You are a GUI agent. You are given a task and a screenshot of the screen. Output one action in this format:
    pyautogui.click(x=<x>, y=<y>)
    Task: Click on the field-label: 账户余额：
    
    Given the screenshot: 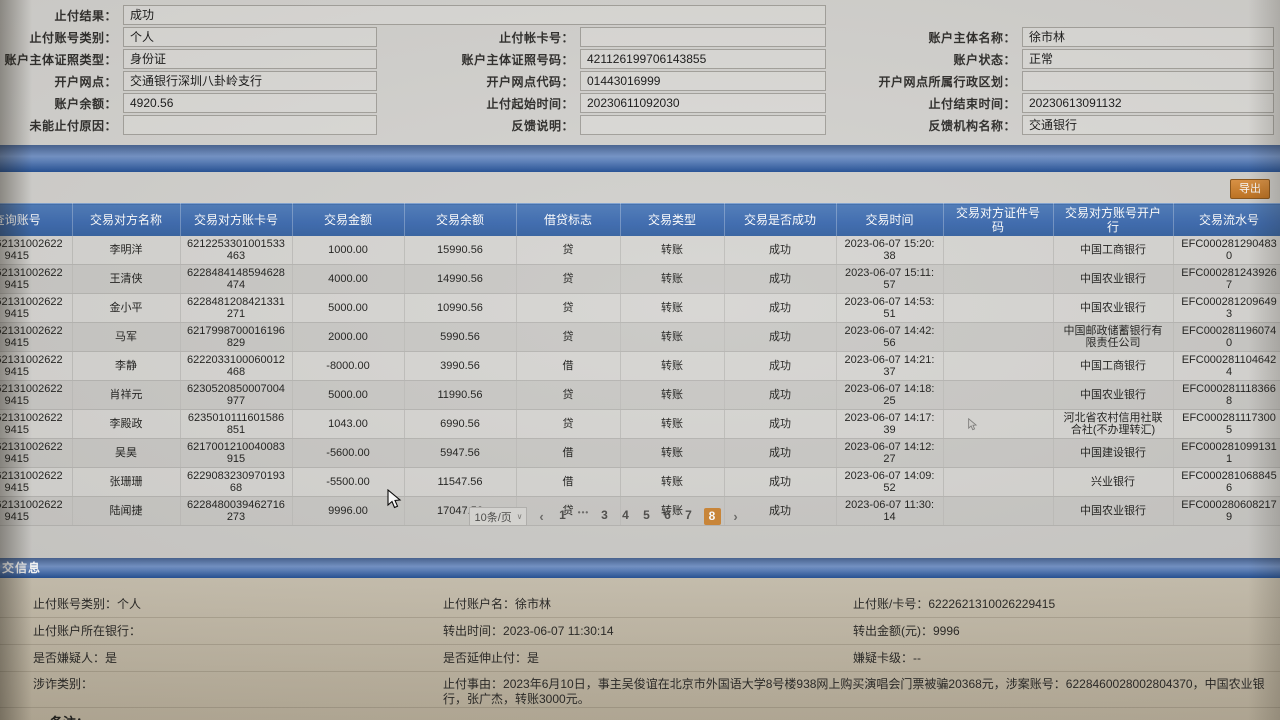 What is the action you would take?
    pyautogui.click(x=85, y=103)
    